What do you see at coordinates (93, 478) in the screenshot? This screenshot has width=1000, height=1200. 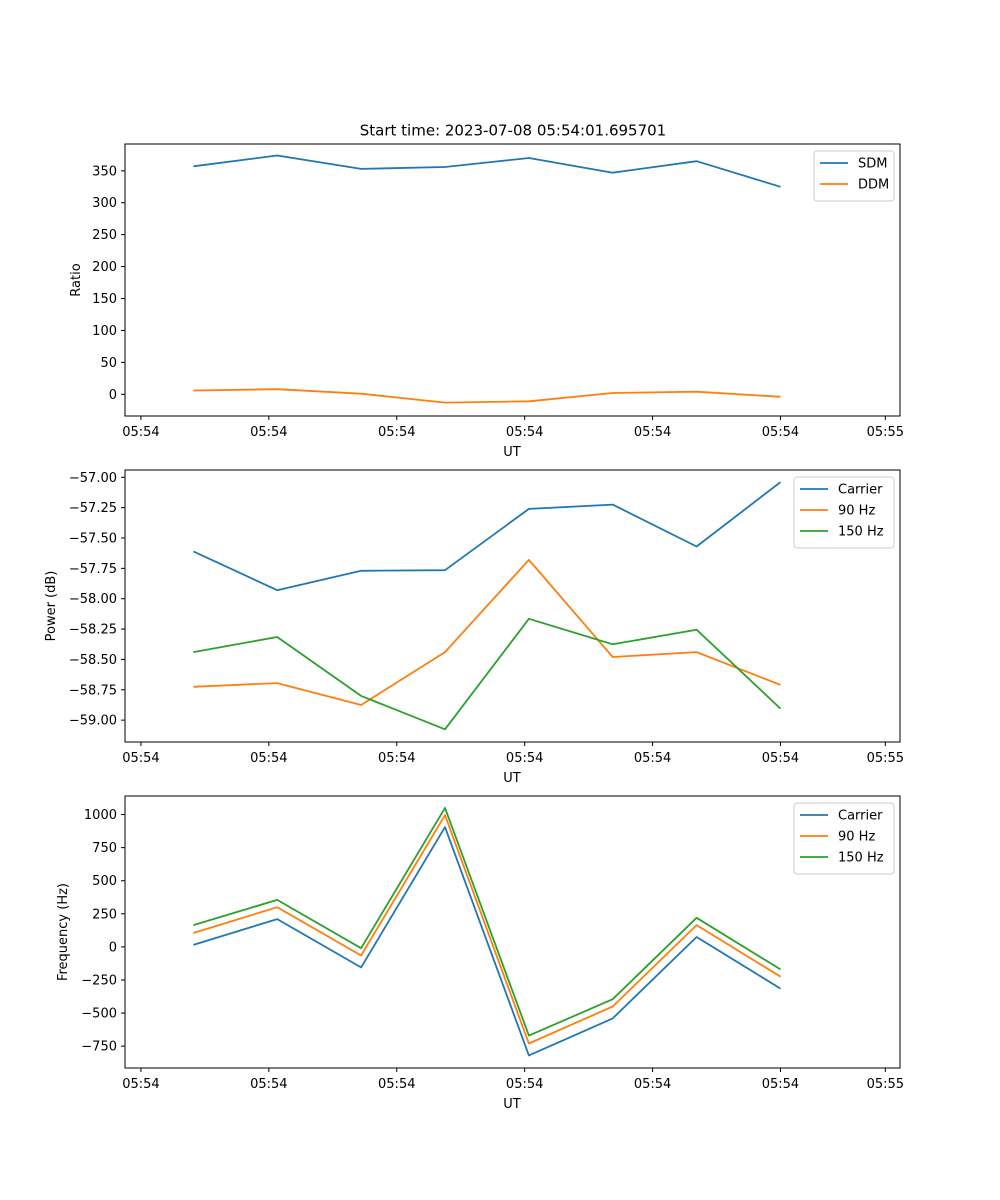 I see `power-ytick-label: −57.00` at bounding box center [93, 478].